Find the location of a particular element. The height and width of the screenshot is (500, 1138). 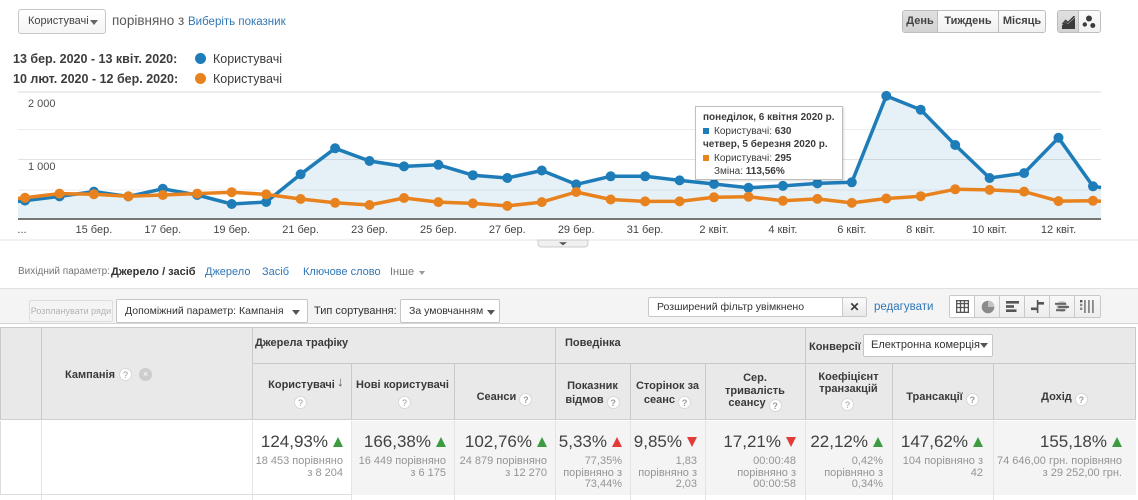

svg-text: 6 квіт. is located at coordinates (851, 230).